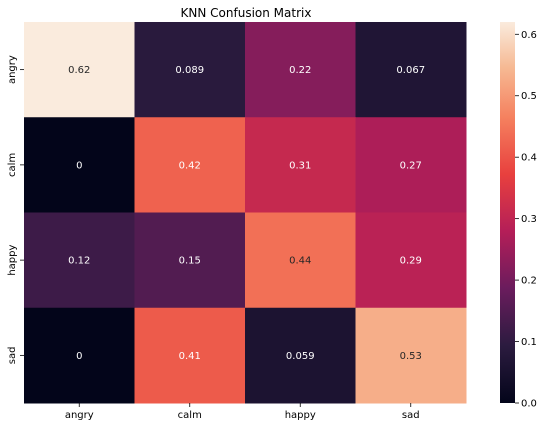 This screenshot has width=547, height=427. I want to click on cell-value-label: 0.41, so click(190, 356).